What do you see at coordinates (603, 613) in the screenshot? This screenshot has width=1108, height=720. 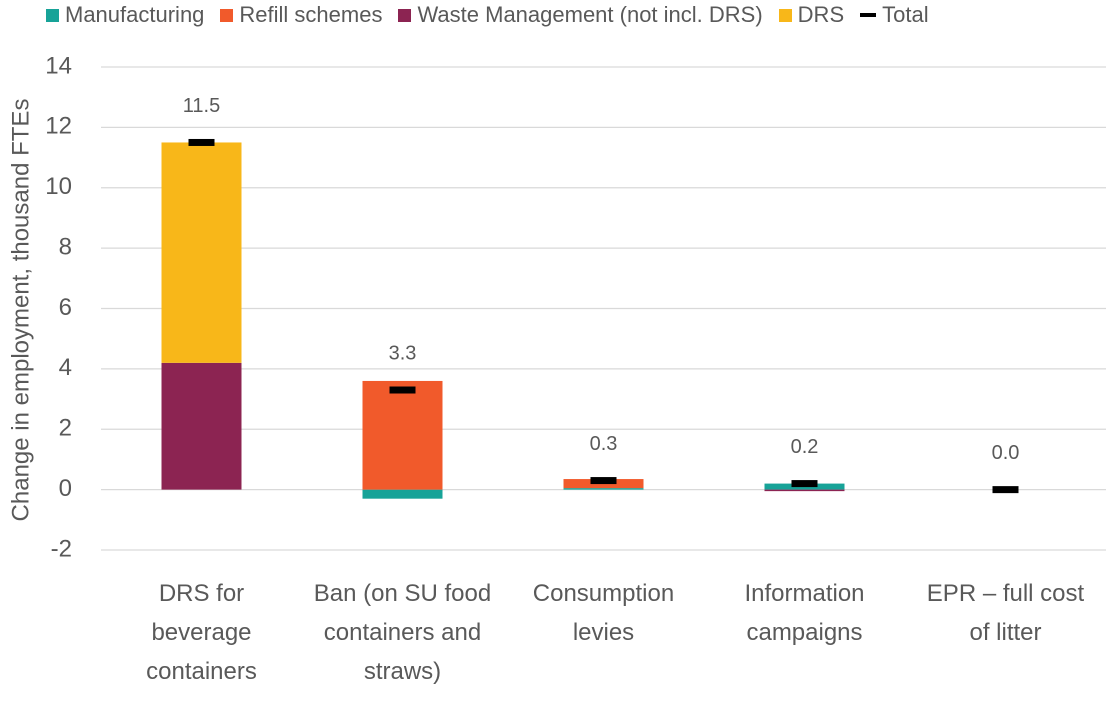 I see `x-tick-label: Consumption levies` at bounding box center [603, 613].